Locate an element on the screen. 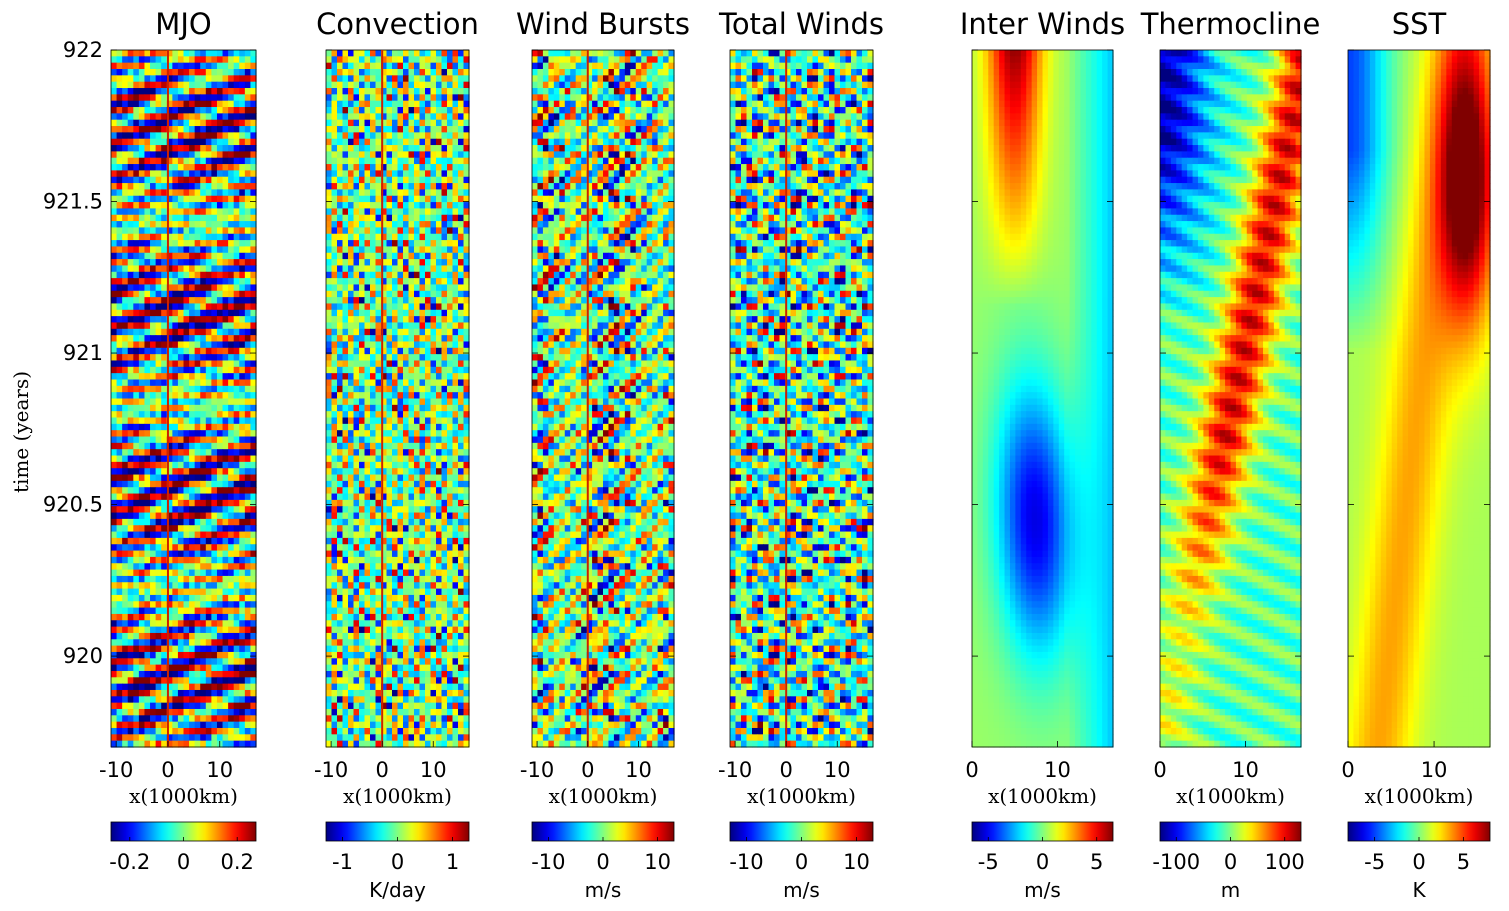  panel-title-convection: Convection is located at coordinates (397, 24).